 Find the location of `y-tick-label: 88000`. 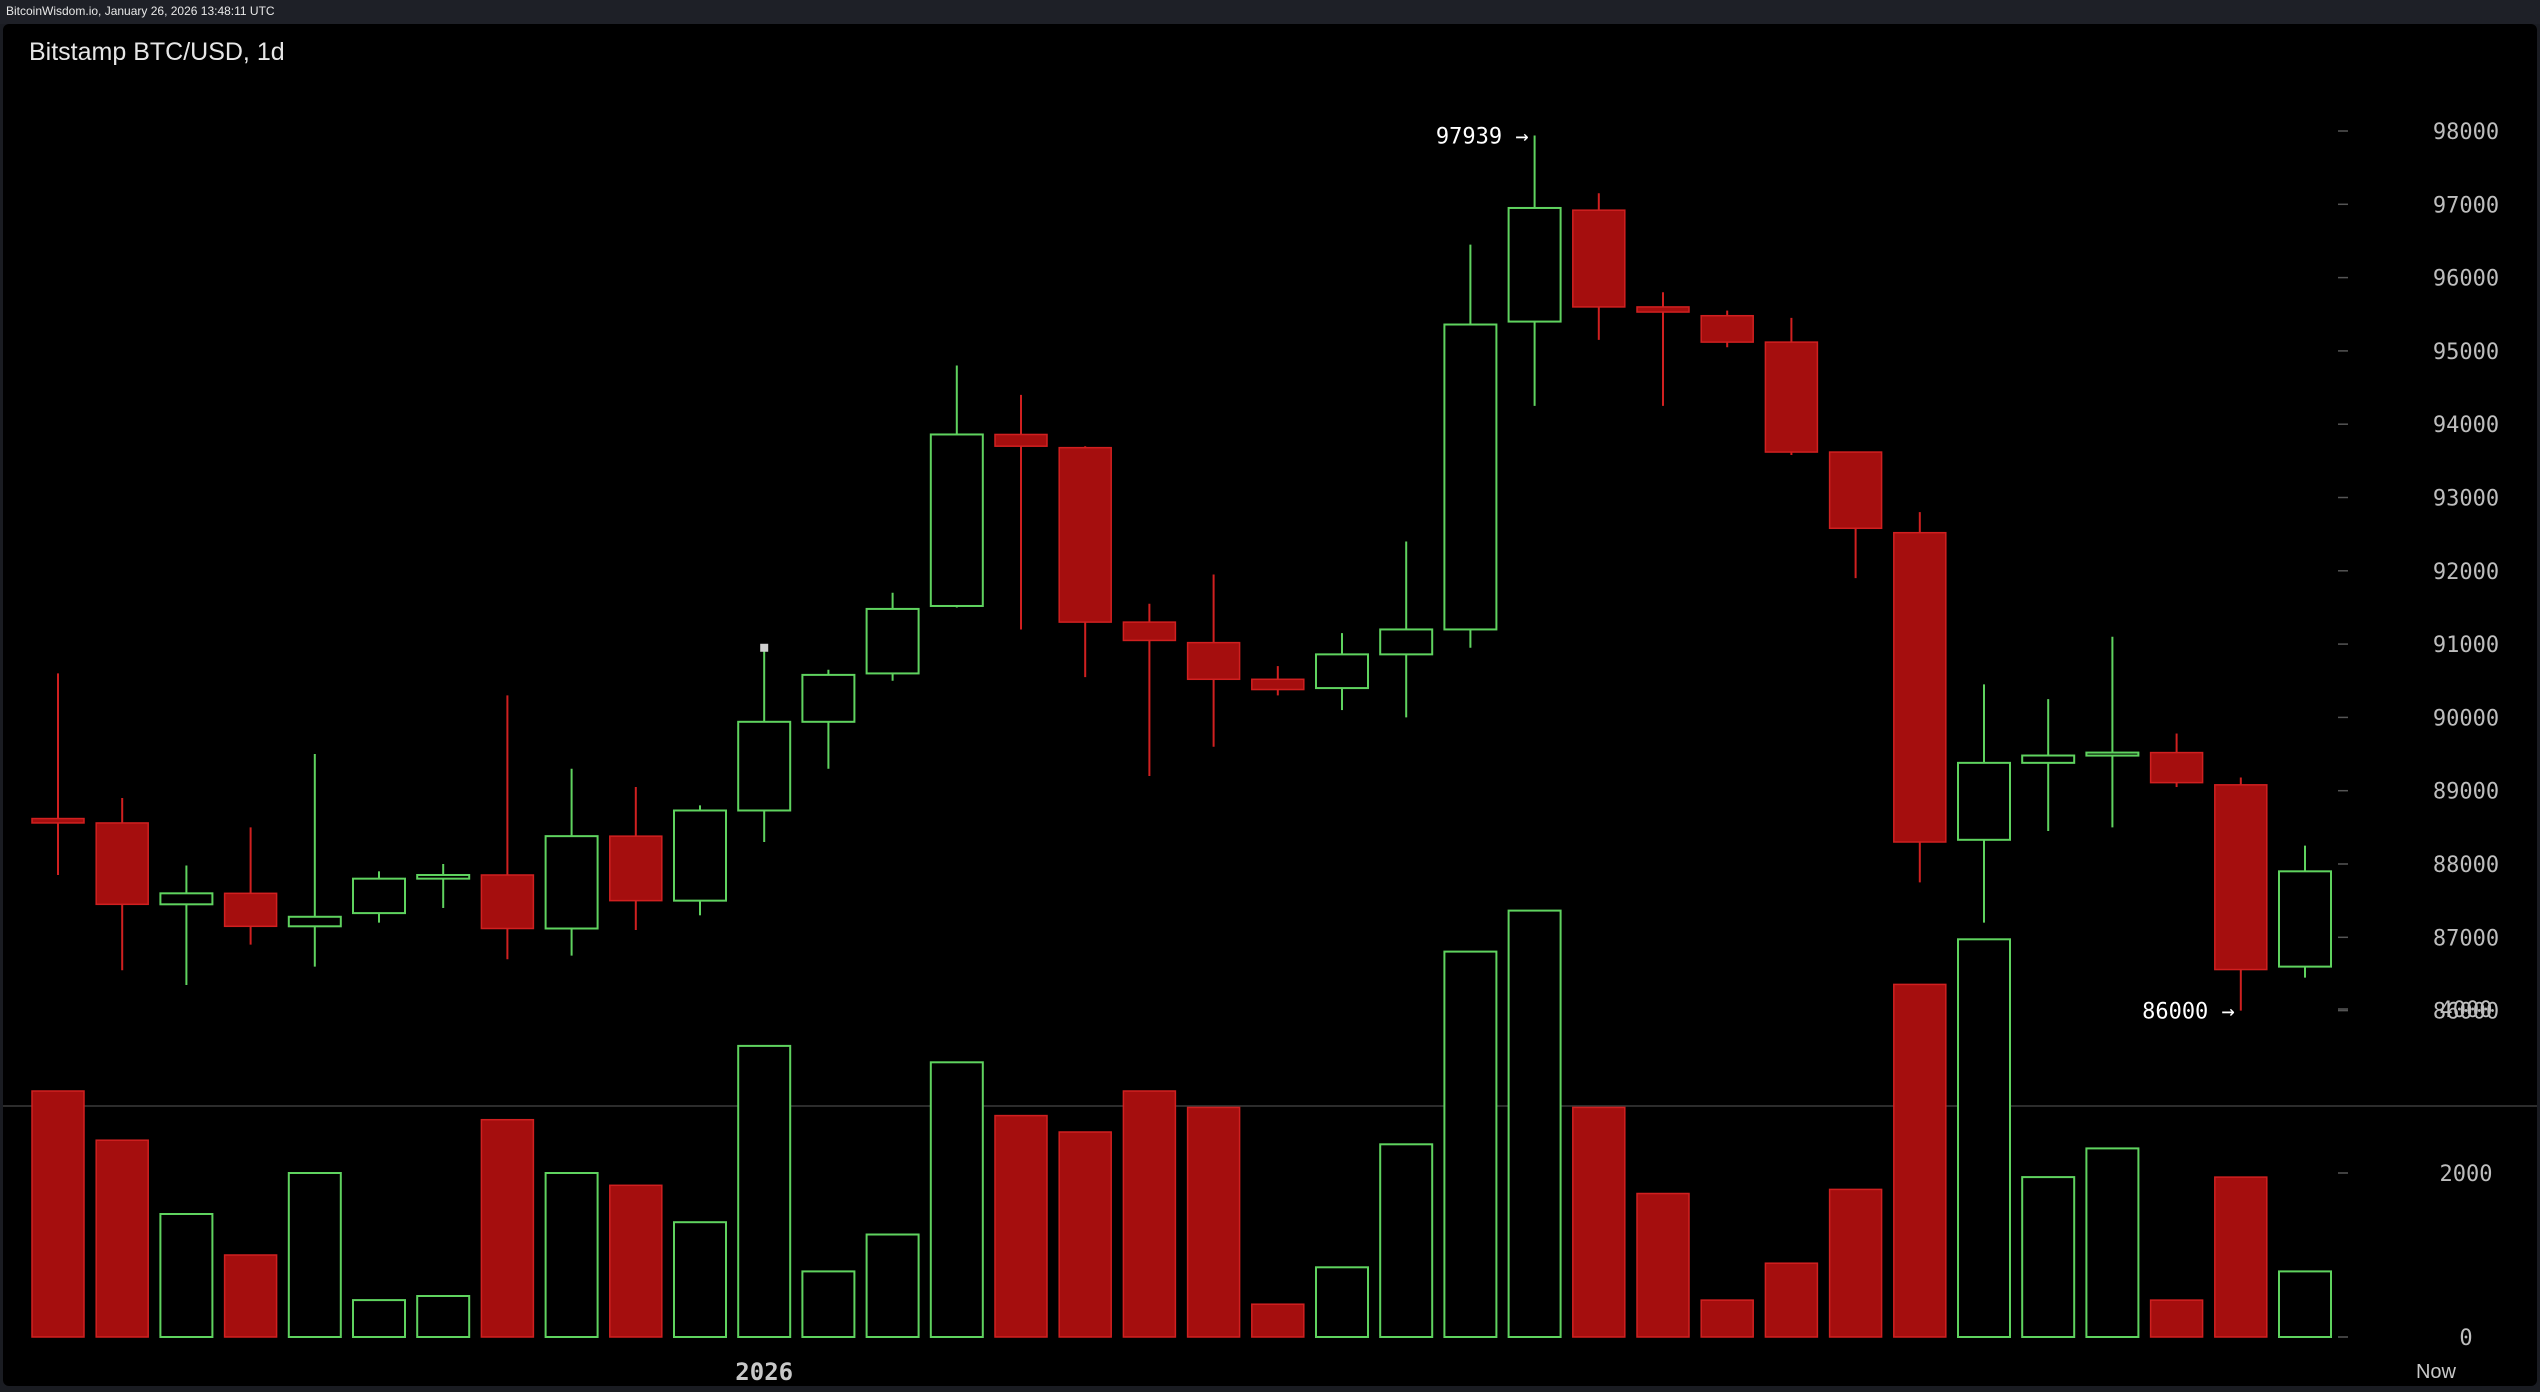

y-tick-label: 88000 is located at coordinates (2466, 865).